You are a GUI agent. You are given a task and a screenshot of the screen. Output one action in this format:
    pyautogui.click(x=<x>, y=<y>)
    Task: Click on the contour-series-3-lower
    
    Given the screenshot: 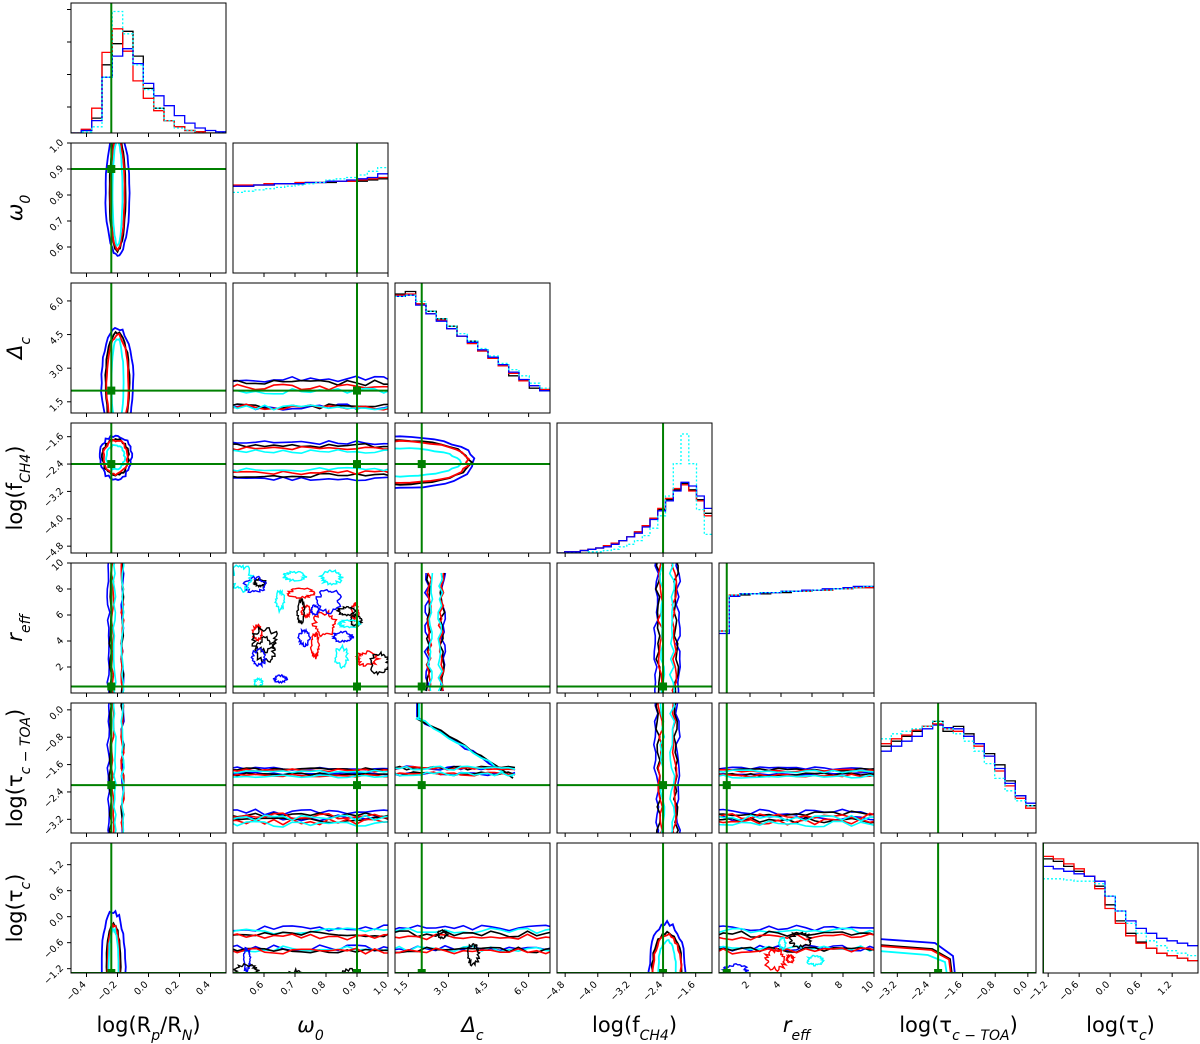 What is the action you would take?
    pyautogui.click(x=796, y=951)
    